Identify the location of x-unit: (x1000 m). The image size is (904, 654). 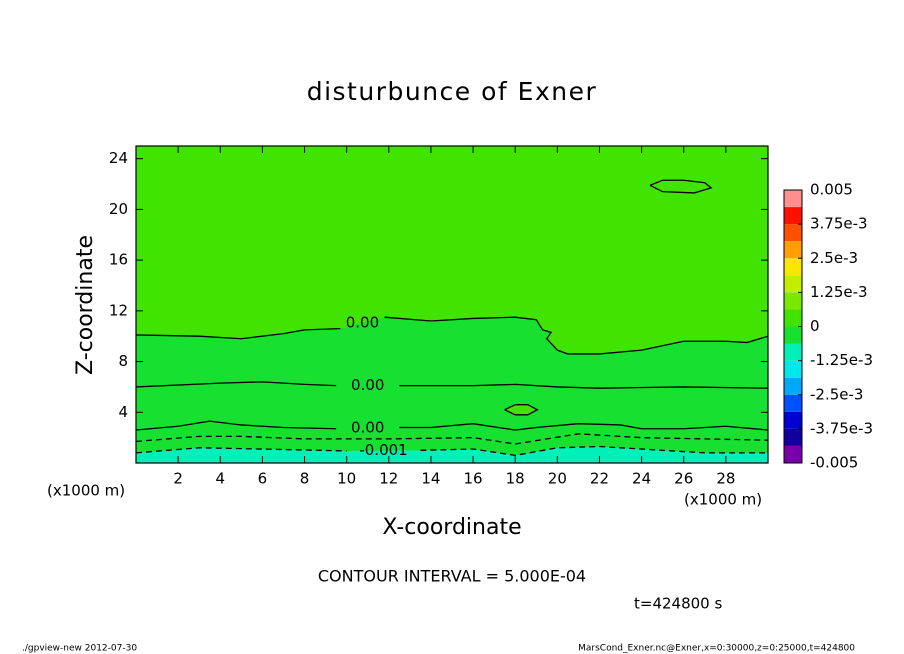
(723, 500).